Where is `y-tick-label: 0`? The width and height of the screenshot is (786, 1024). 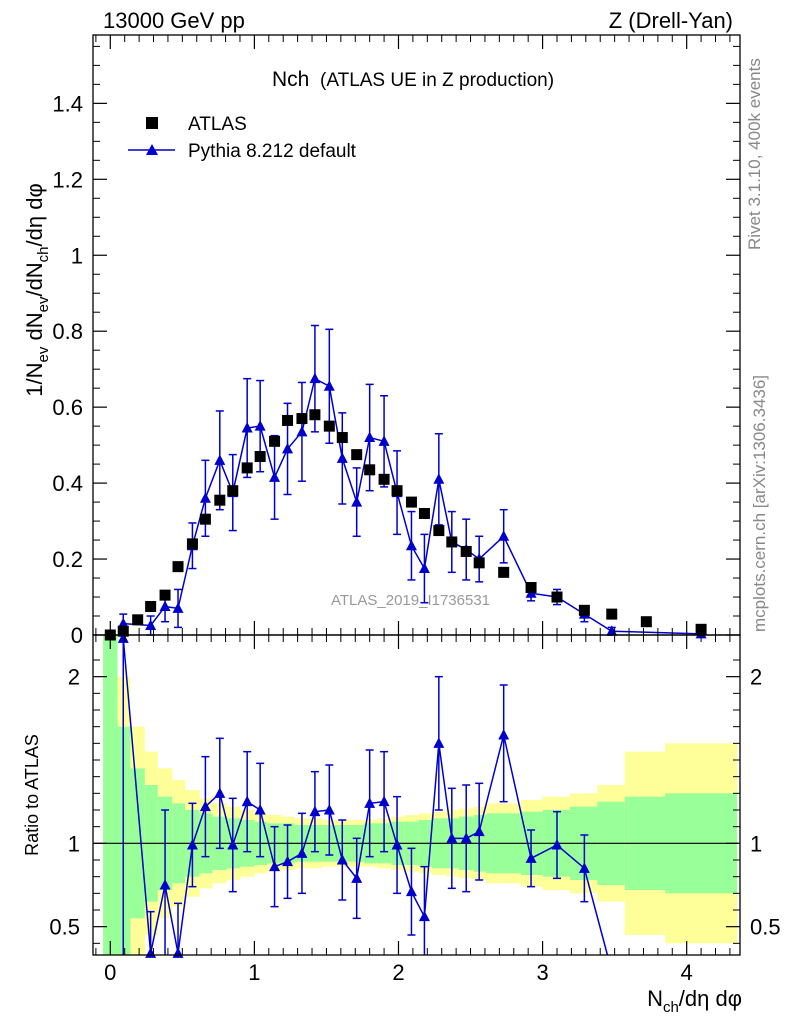
y-tick-label: 0 is located at coordinates (77, 635).